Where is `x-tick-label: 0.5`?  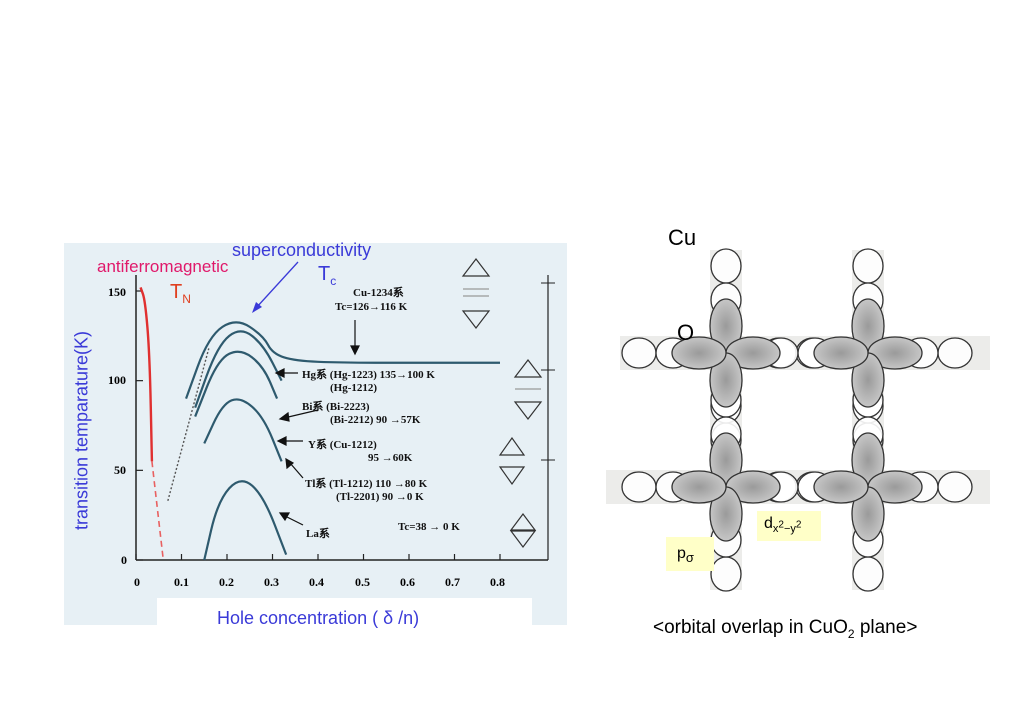 x-tick-label: 0.5 is located at coordinates (362, 582).